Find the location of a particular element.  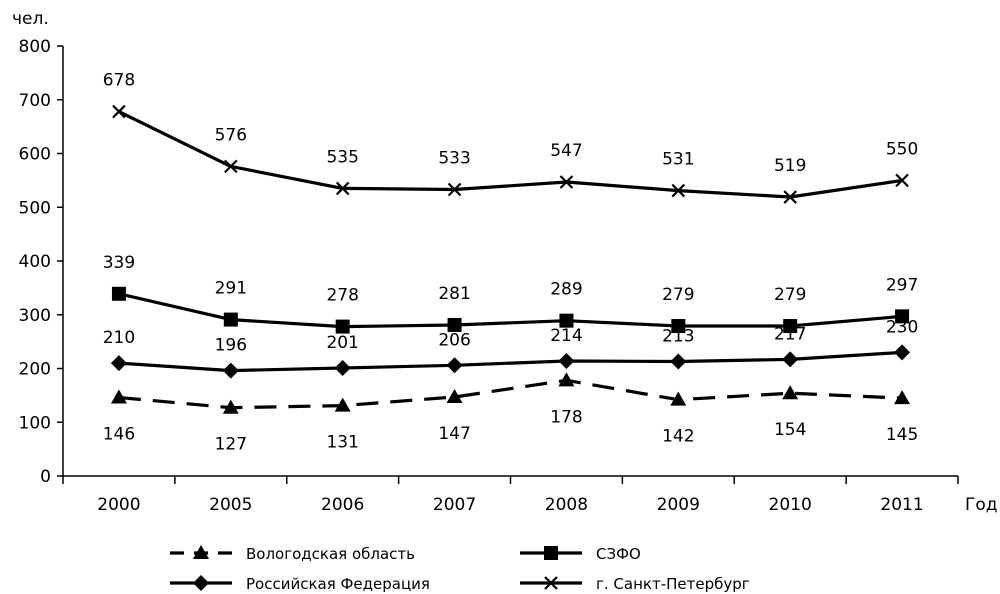

data-label: 678 is located at coordinates (119, 81).